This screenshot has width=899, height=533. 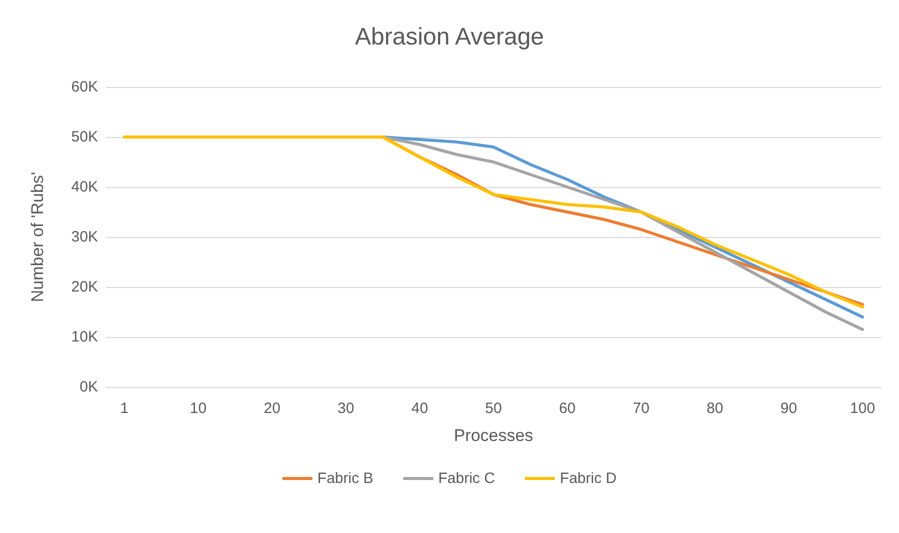 What do you see at coordinates (715, 408) in the screenshot?
I see `x-tick-label: 80` at bounding box center [715, 408].